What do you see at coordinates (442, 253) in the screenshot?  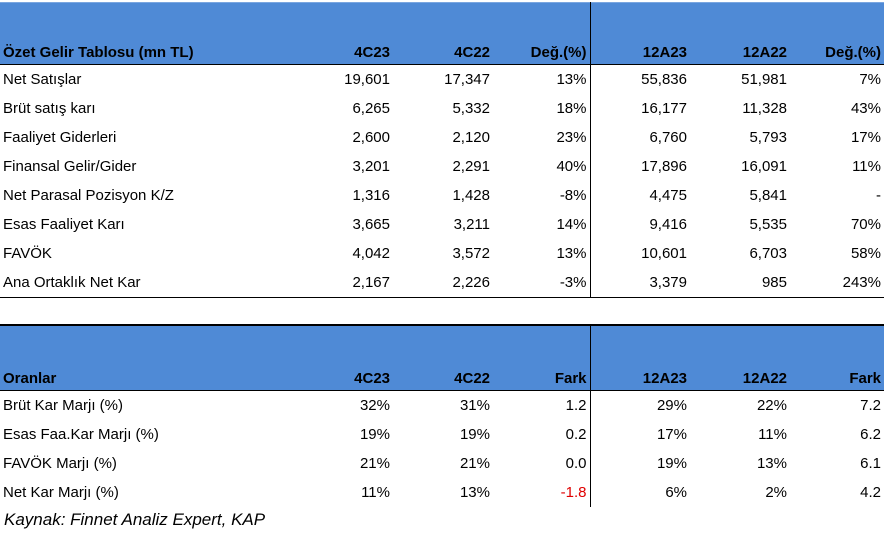 I see `income-row: FAVÖK 4,042 3,572 13% 10,601 6,703 58%` at bounding box center [442, 253].